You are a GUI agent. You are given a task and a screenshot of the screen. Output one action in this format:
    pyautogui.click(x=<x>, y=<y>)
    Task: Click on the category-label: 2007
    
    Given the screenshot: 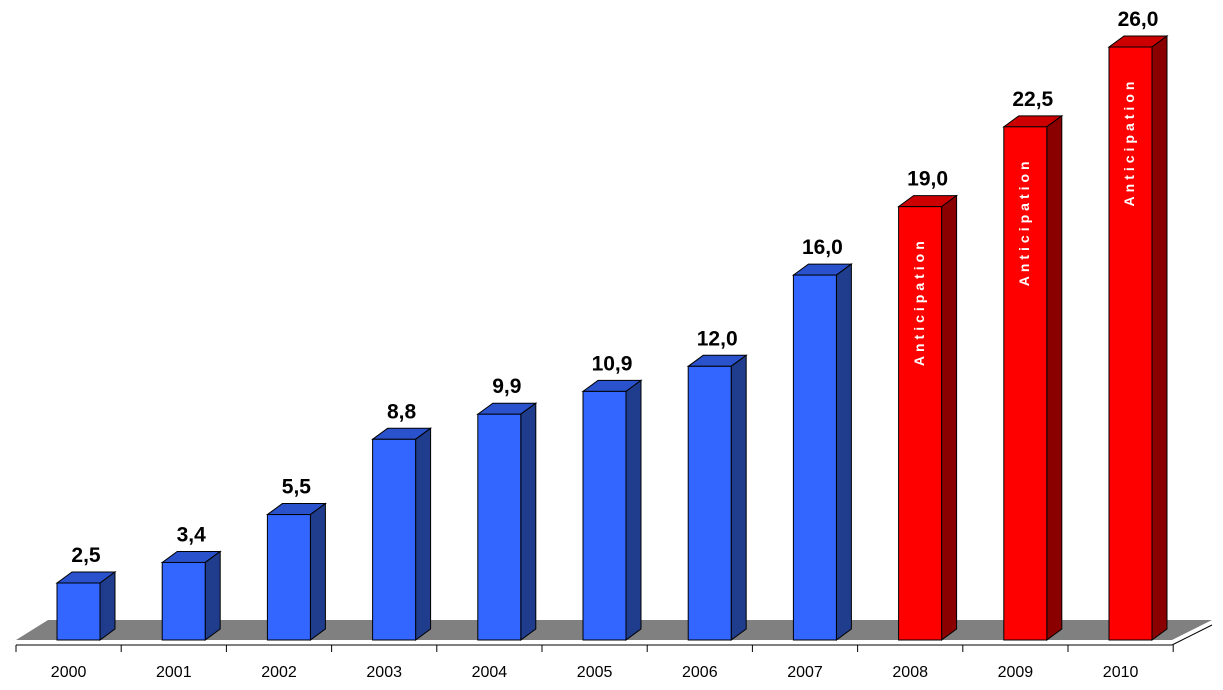 What is the action you would take?
    pyautogui.click(x=805, y=672)
    